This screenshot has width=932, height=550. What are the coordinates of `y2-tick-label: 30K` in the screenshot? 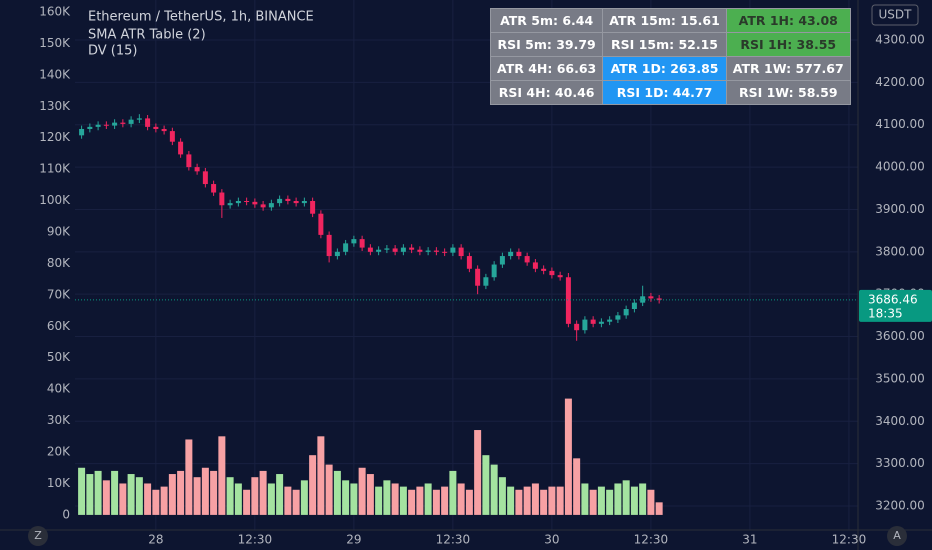 It's located at (59, 420).